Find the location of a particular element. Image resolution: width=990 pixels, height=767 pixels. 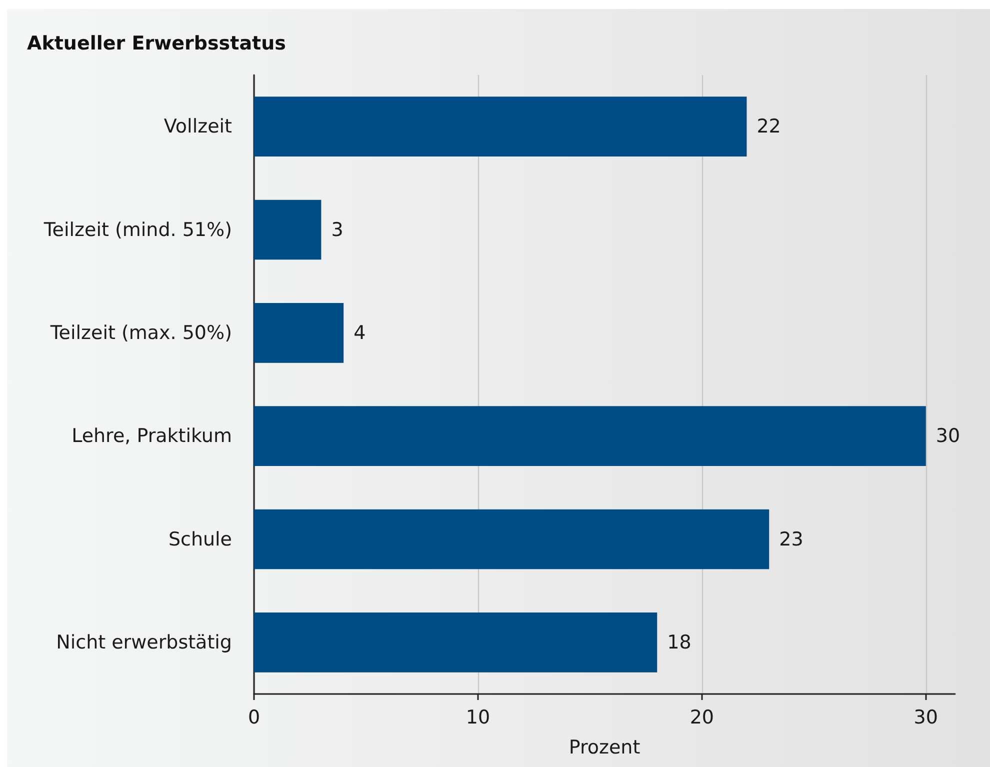

x-tick-label: 20 is located at coordinates (702, 717).